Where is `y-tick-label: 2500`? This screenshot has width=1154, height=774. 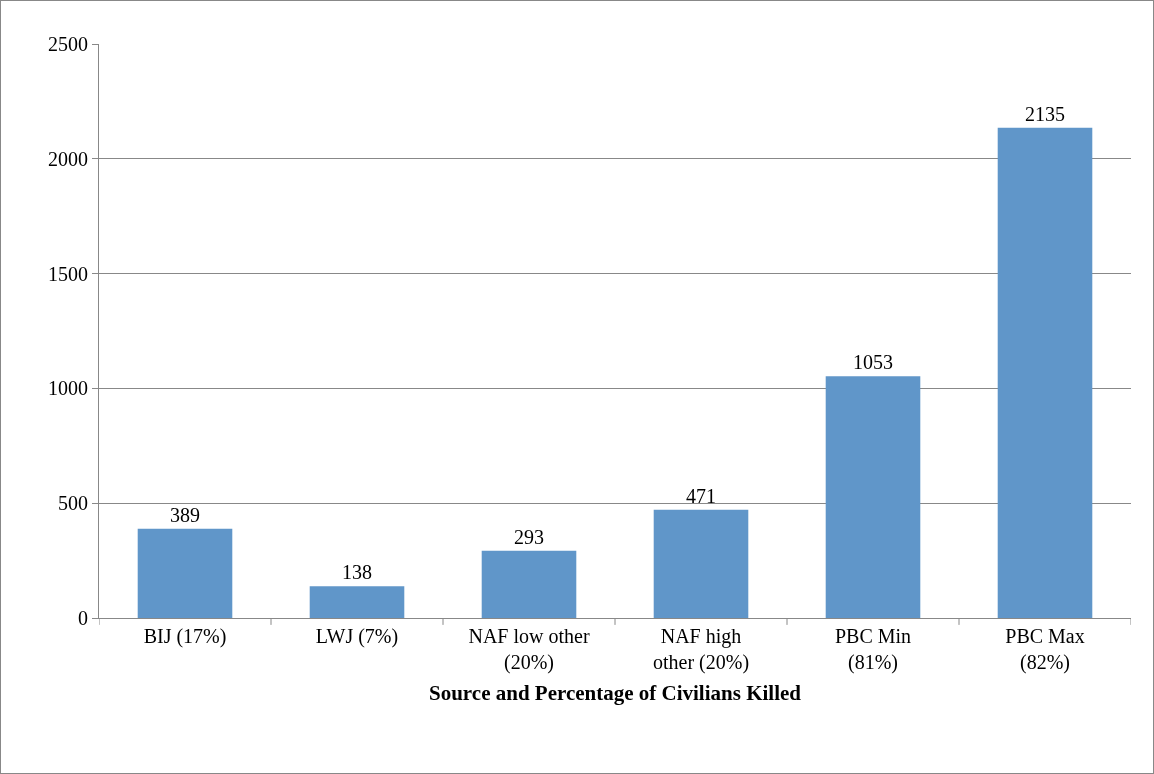 y-tick-label: 2500 is located at coordinates (68, 44).